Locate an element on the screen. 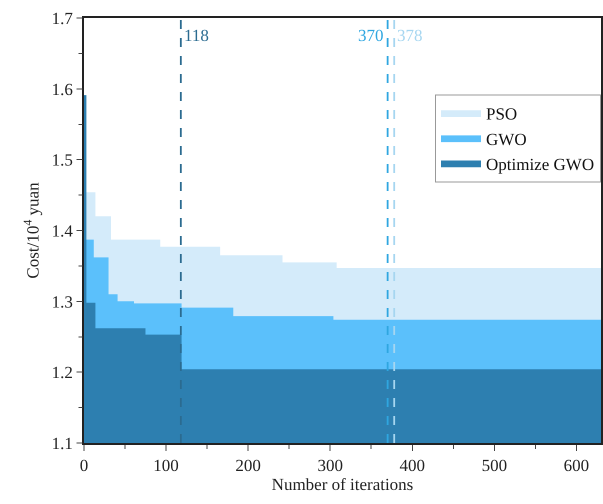 The image size is (603, 504). ref-line-label: 370 is located at coordinates (371, 35).